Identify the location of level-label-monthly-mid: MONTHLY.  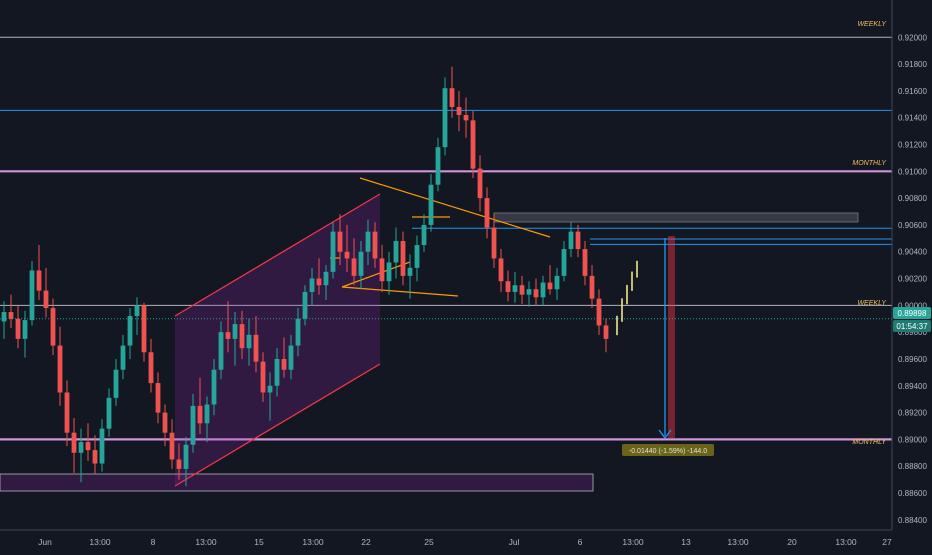
(869, 163).